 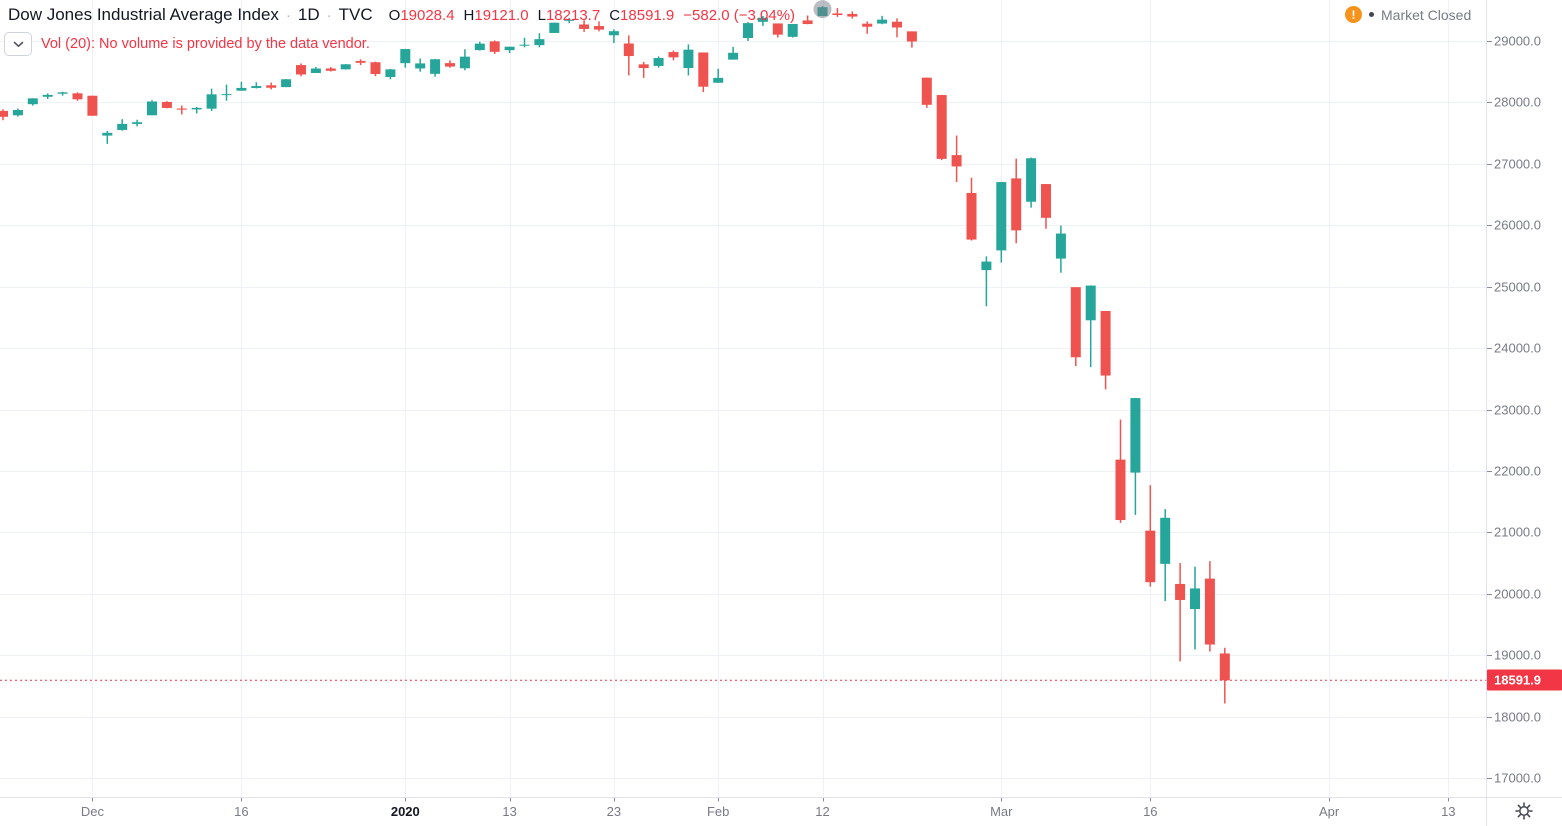 What do you see at coordinates (1524, 810) in the screenshot?
I see `chart-settings-button` at bounding box center [1524, 810].